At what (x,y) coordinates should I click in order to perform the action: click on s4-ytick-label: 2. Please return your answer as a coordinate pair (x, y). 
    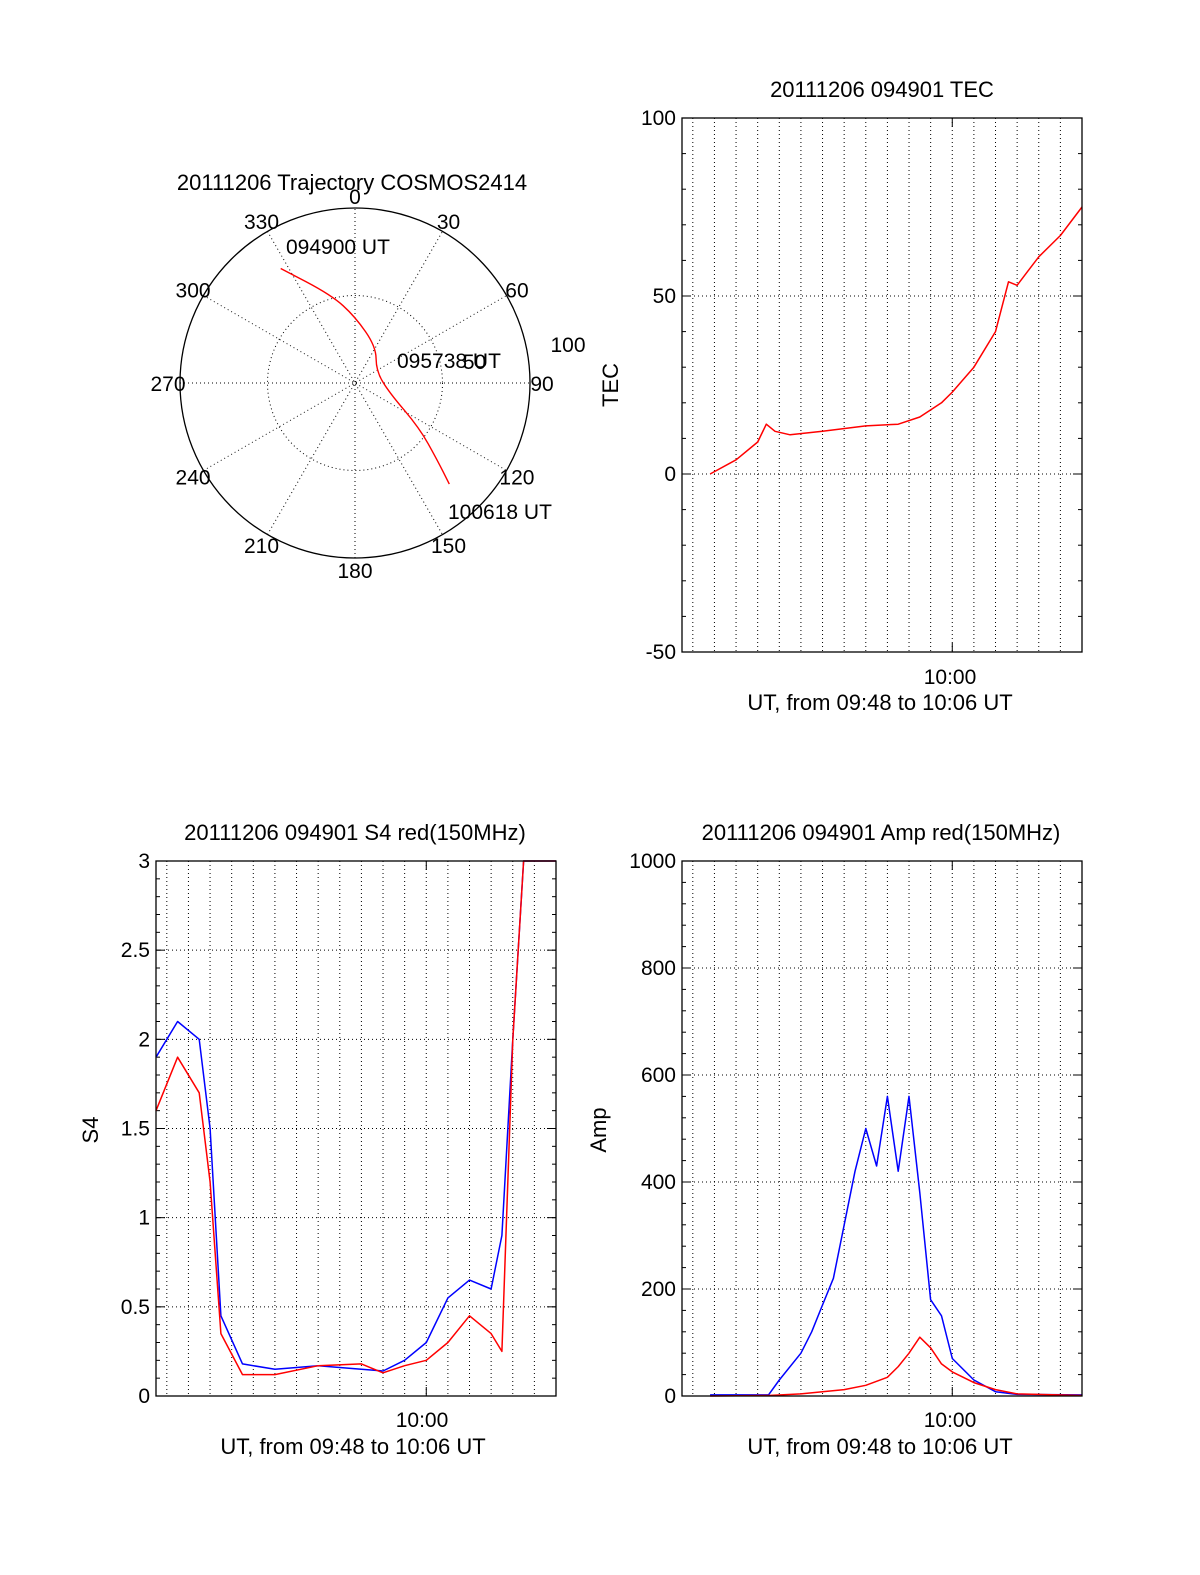
    Looking at the image, I should click on (144, 1039).